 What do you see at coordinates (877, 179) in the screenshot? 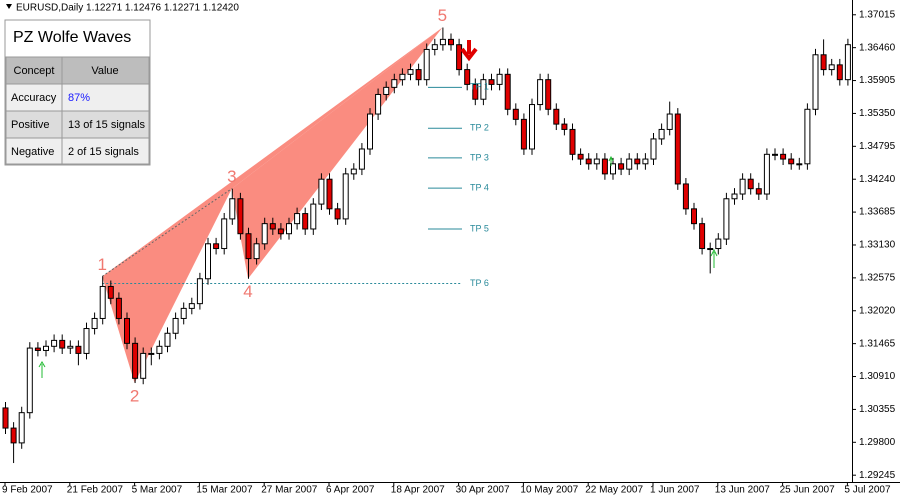
I see `y-tick-label: 1.34240` at bounding box center [877, 179].